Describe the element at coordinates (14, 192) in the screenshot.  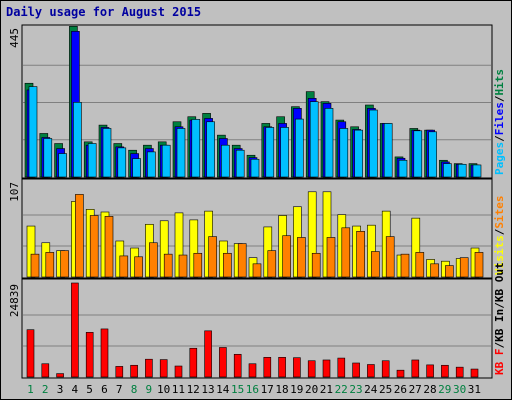
I see `visits-panel-max-label: 107` at that location.